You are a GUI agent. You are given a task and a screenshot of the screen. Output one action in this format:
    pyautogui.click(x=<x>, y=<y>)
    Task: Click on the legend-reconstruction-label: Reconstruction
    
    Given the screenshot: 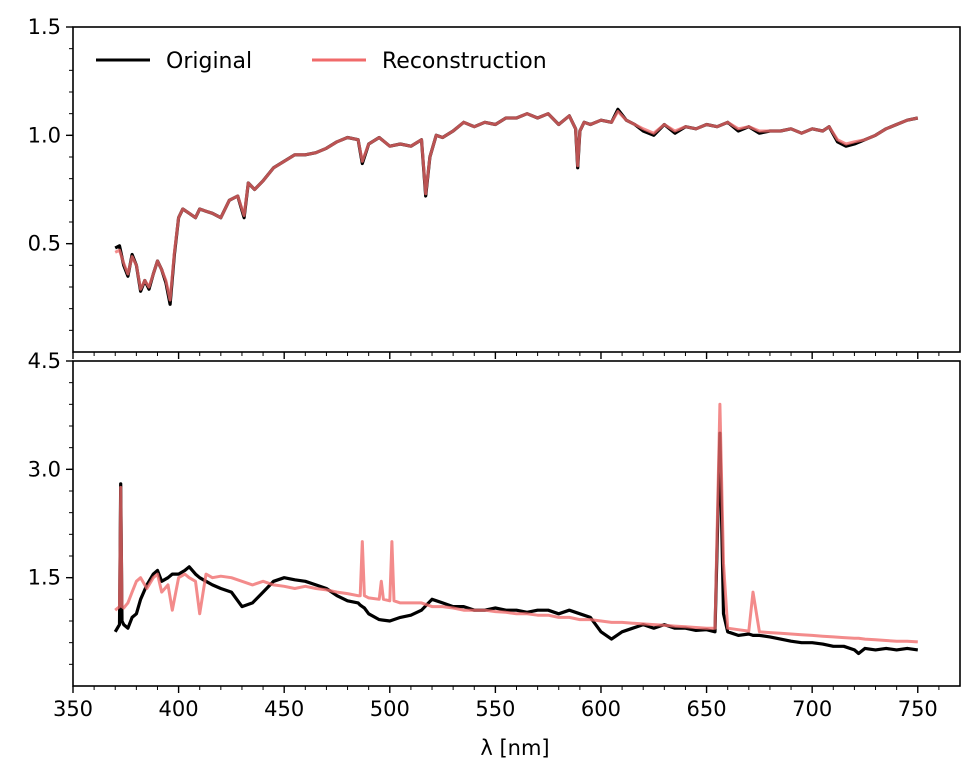 What is the action you would take?
    pyautogui.click(x=464, y=61)
    